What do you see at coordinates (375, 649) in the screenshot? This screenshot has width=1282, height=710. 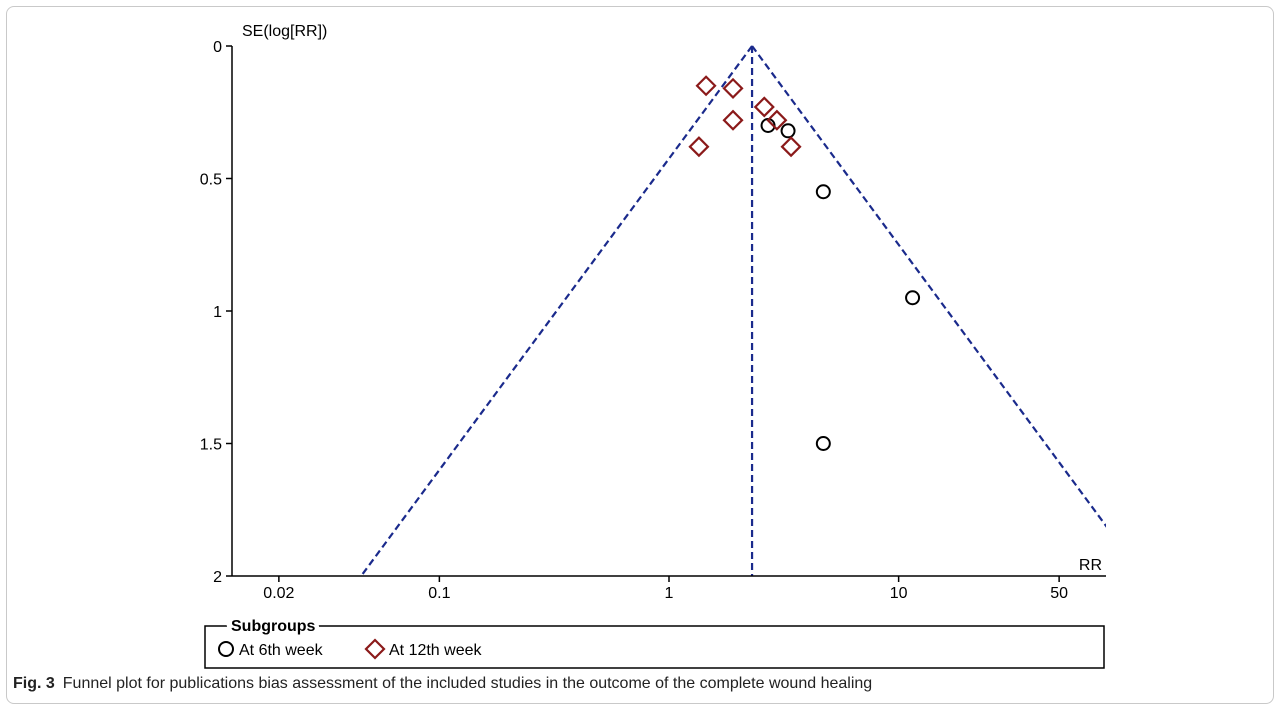 I see `legend-diamond-marker` at bounding box center [375, 649].